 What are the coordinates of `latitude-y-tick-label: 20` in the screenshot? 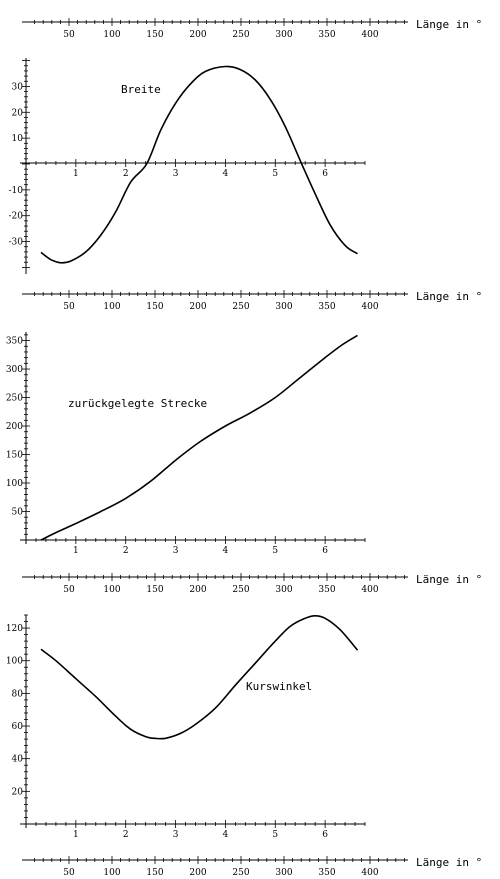 It's located at (18, 113).